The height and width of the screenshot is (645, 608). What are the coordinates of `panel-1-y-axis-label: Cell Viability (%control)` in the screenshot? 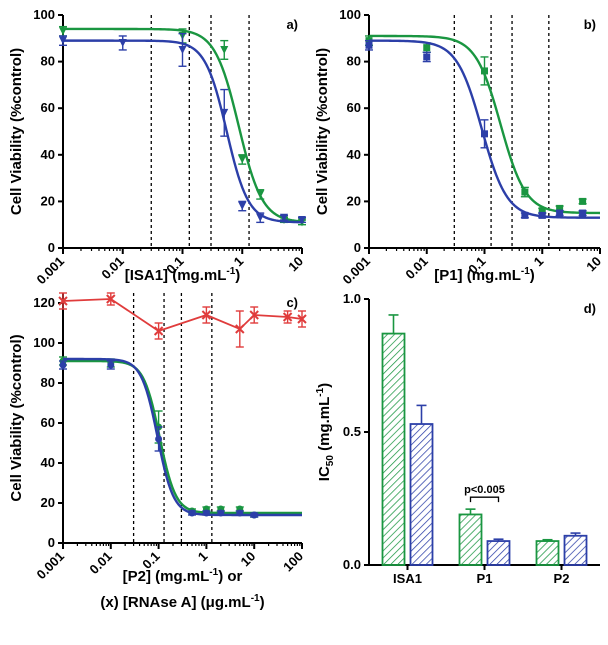 It's located at (322, 131).